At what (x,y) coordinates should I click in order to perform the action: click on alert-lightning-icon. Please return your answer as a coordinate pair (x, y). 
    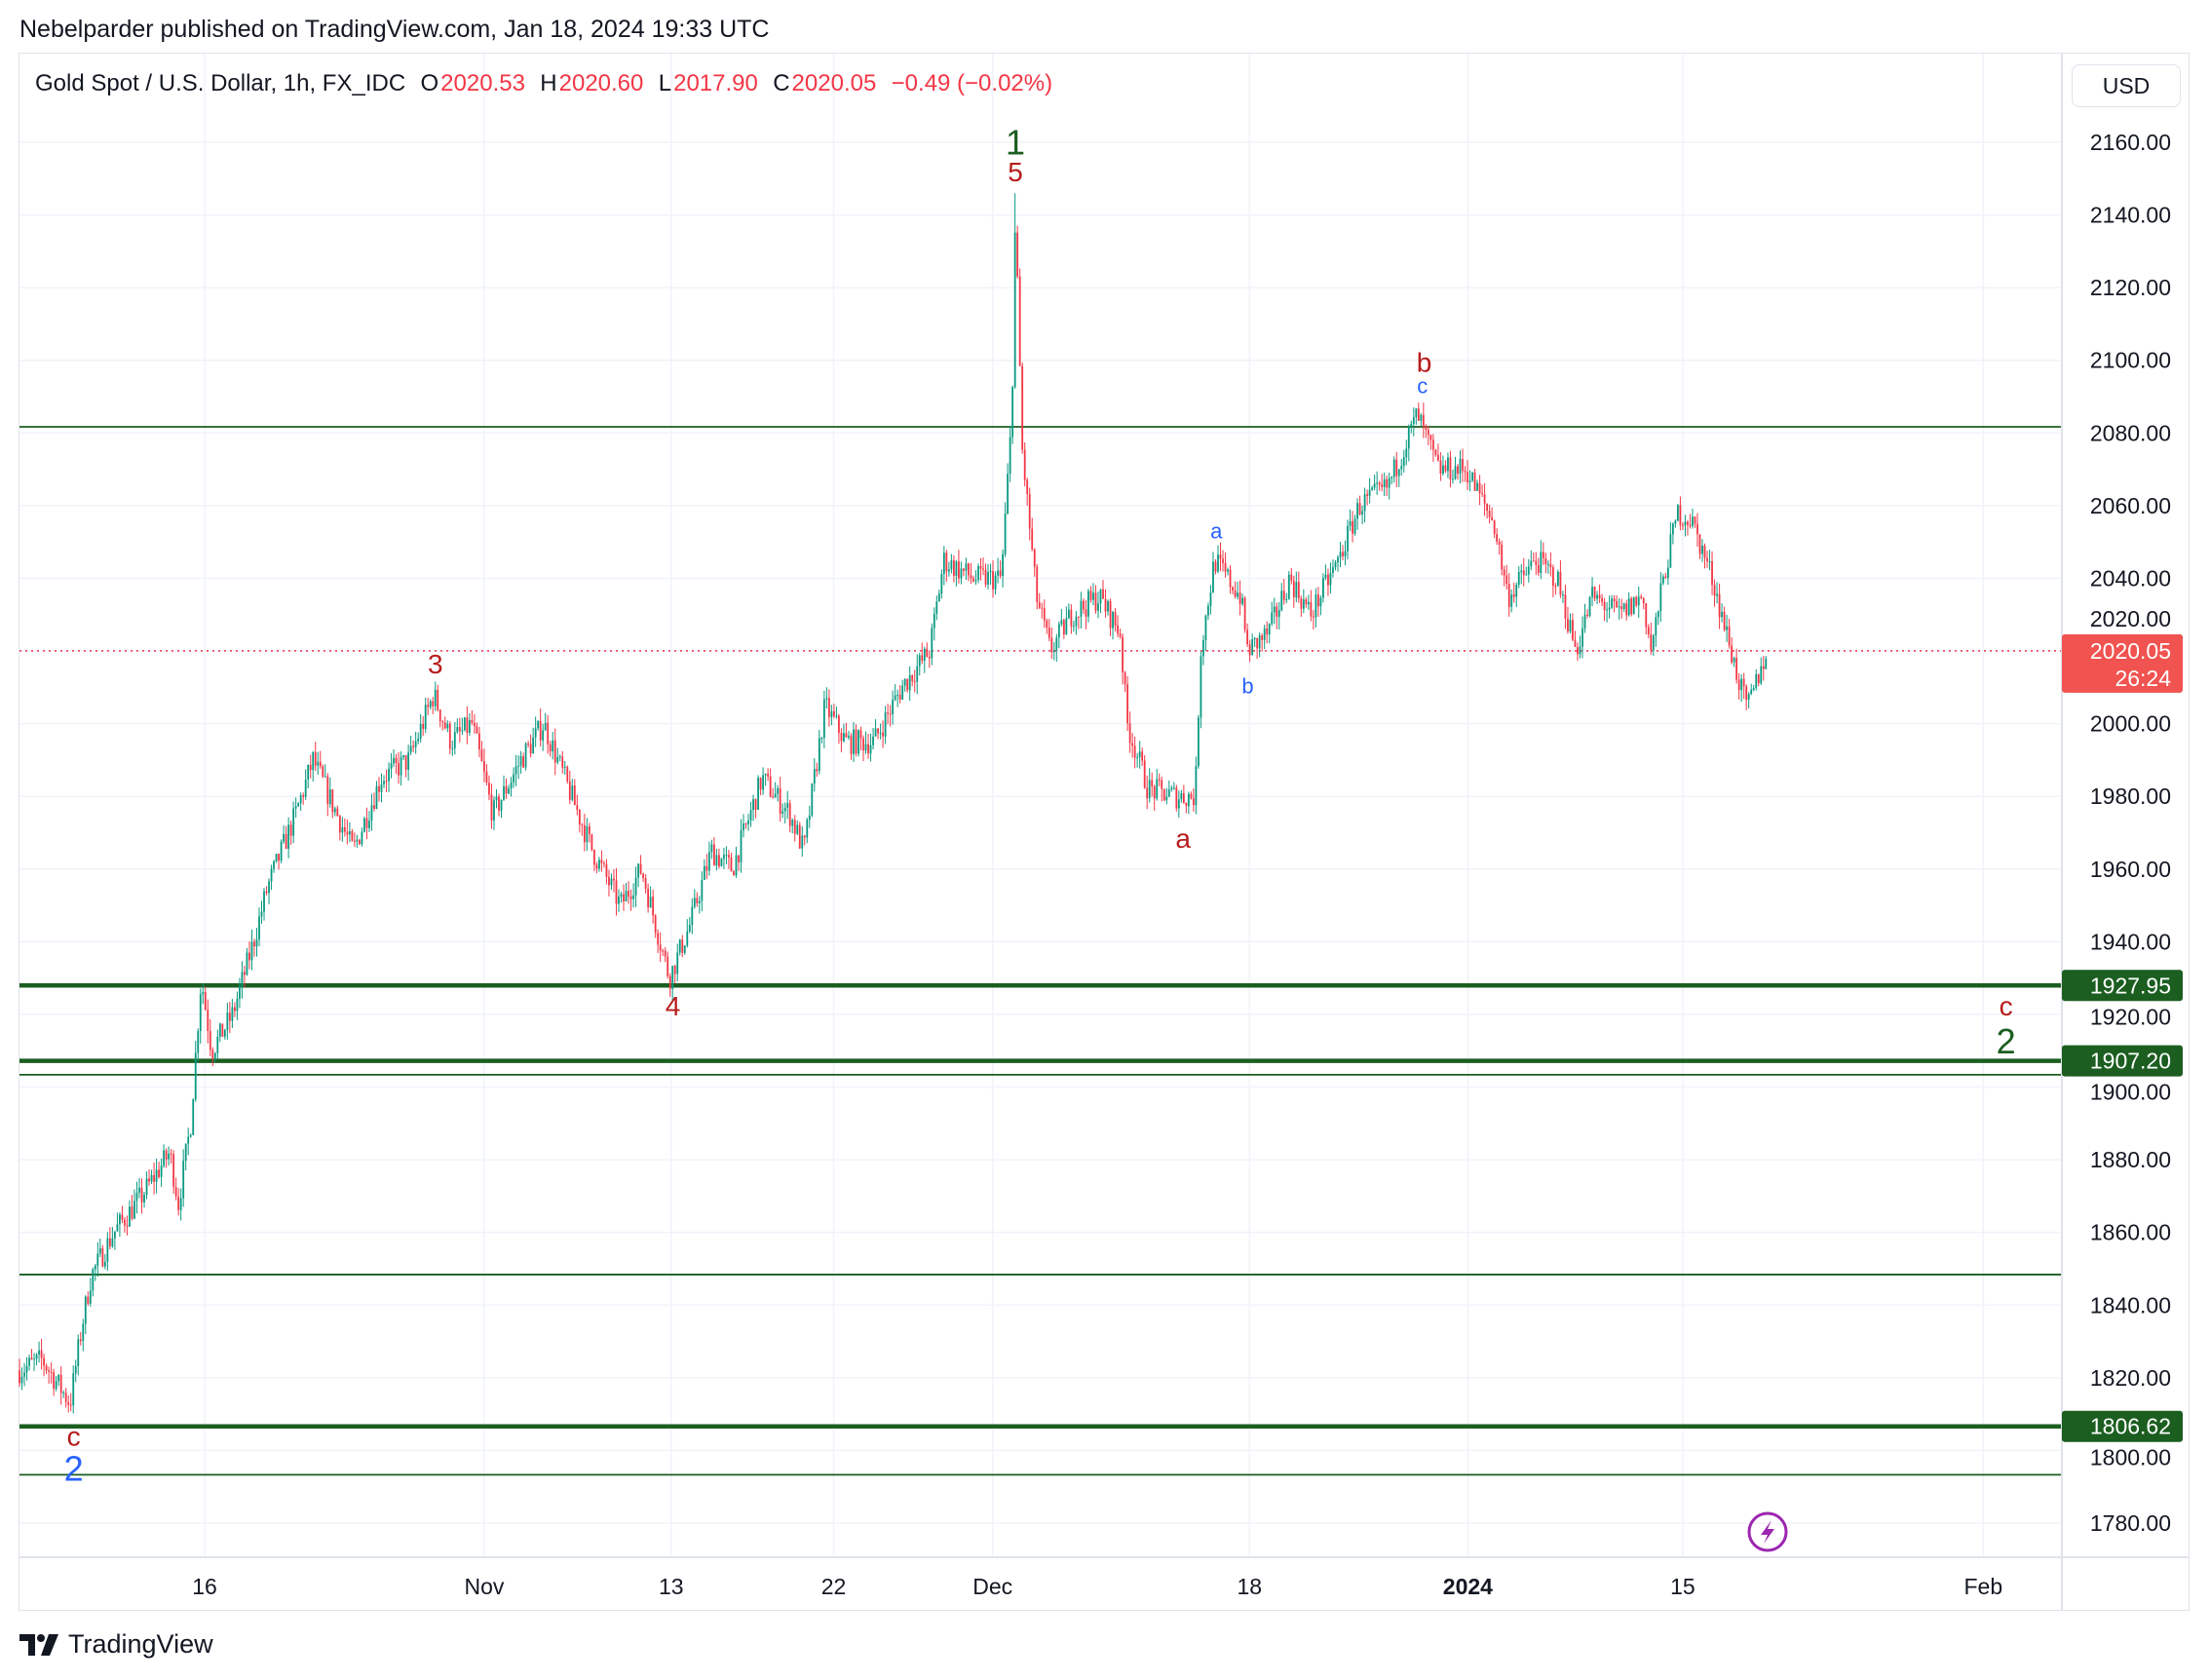
    Looking at the image, I should click on (1767, 1531).